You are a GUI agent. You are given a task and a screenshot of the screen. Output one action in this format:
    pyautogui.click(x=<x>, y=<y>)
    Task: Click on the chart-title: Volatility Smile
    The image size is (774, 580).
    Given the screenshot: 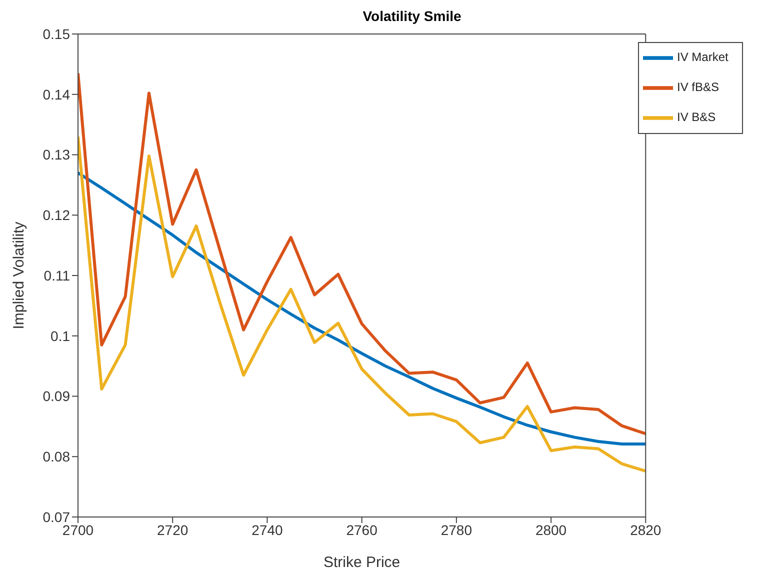 What is the action you would take?
    pyautogui.click(x=412, y=16)
    